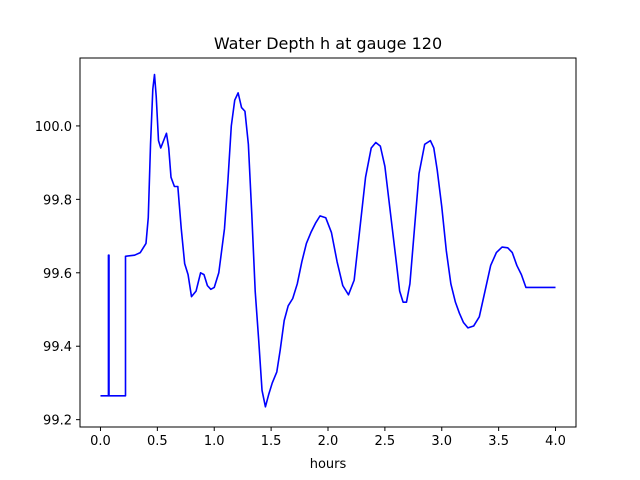 This screenshot has width=640, height=480. Describe the element at coordinates (441, 441) in the screenshot. I see `x-tick-label: 3.0` at that location.